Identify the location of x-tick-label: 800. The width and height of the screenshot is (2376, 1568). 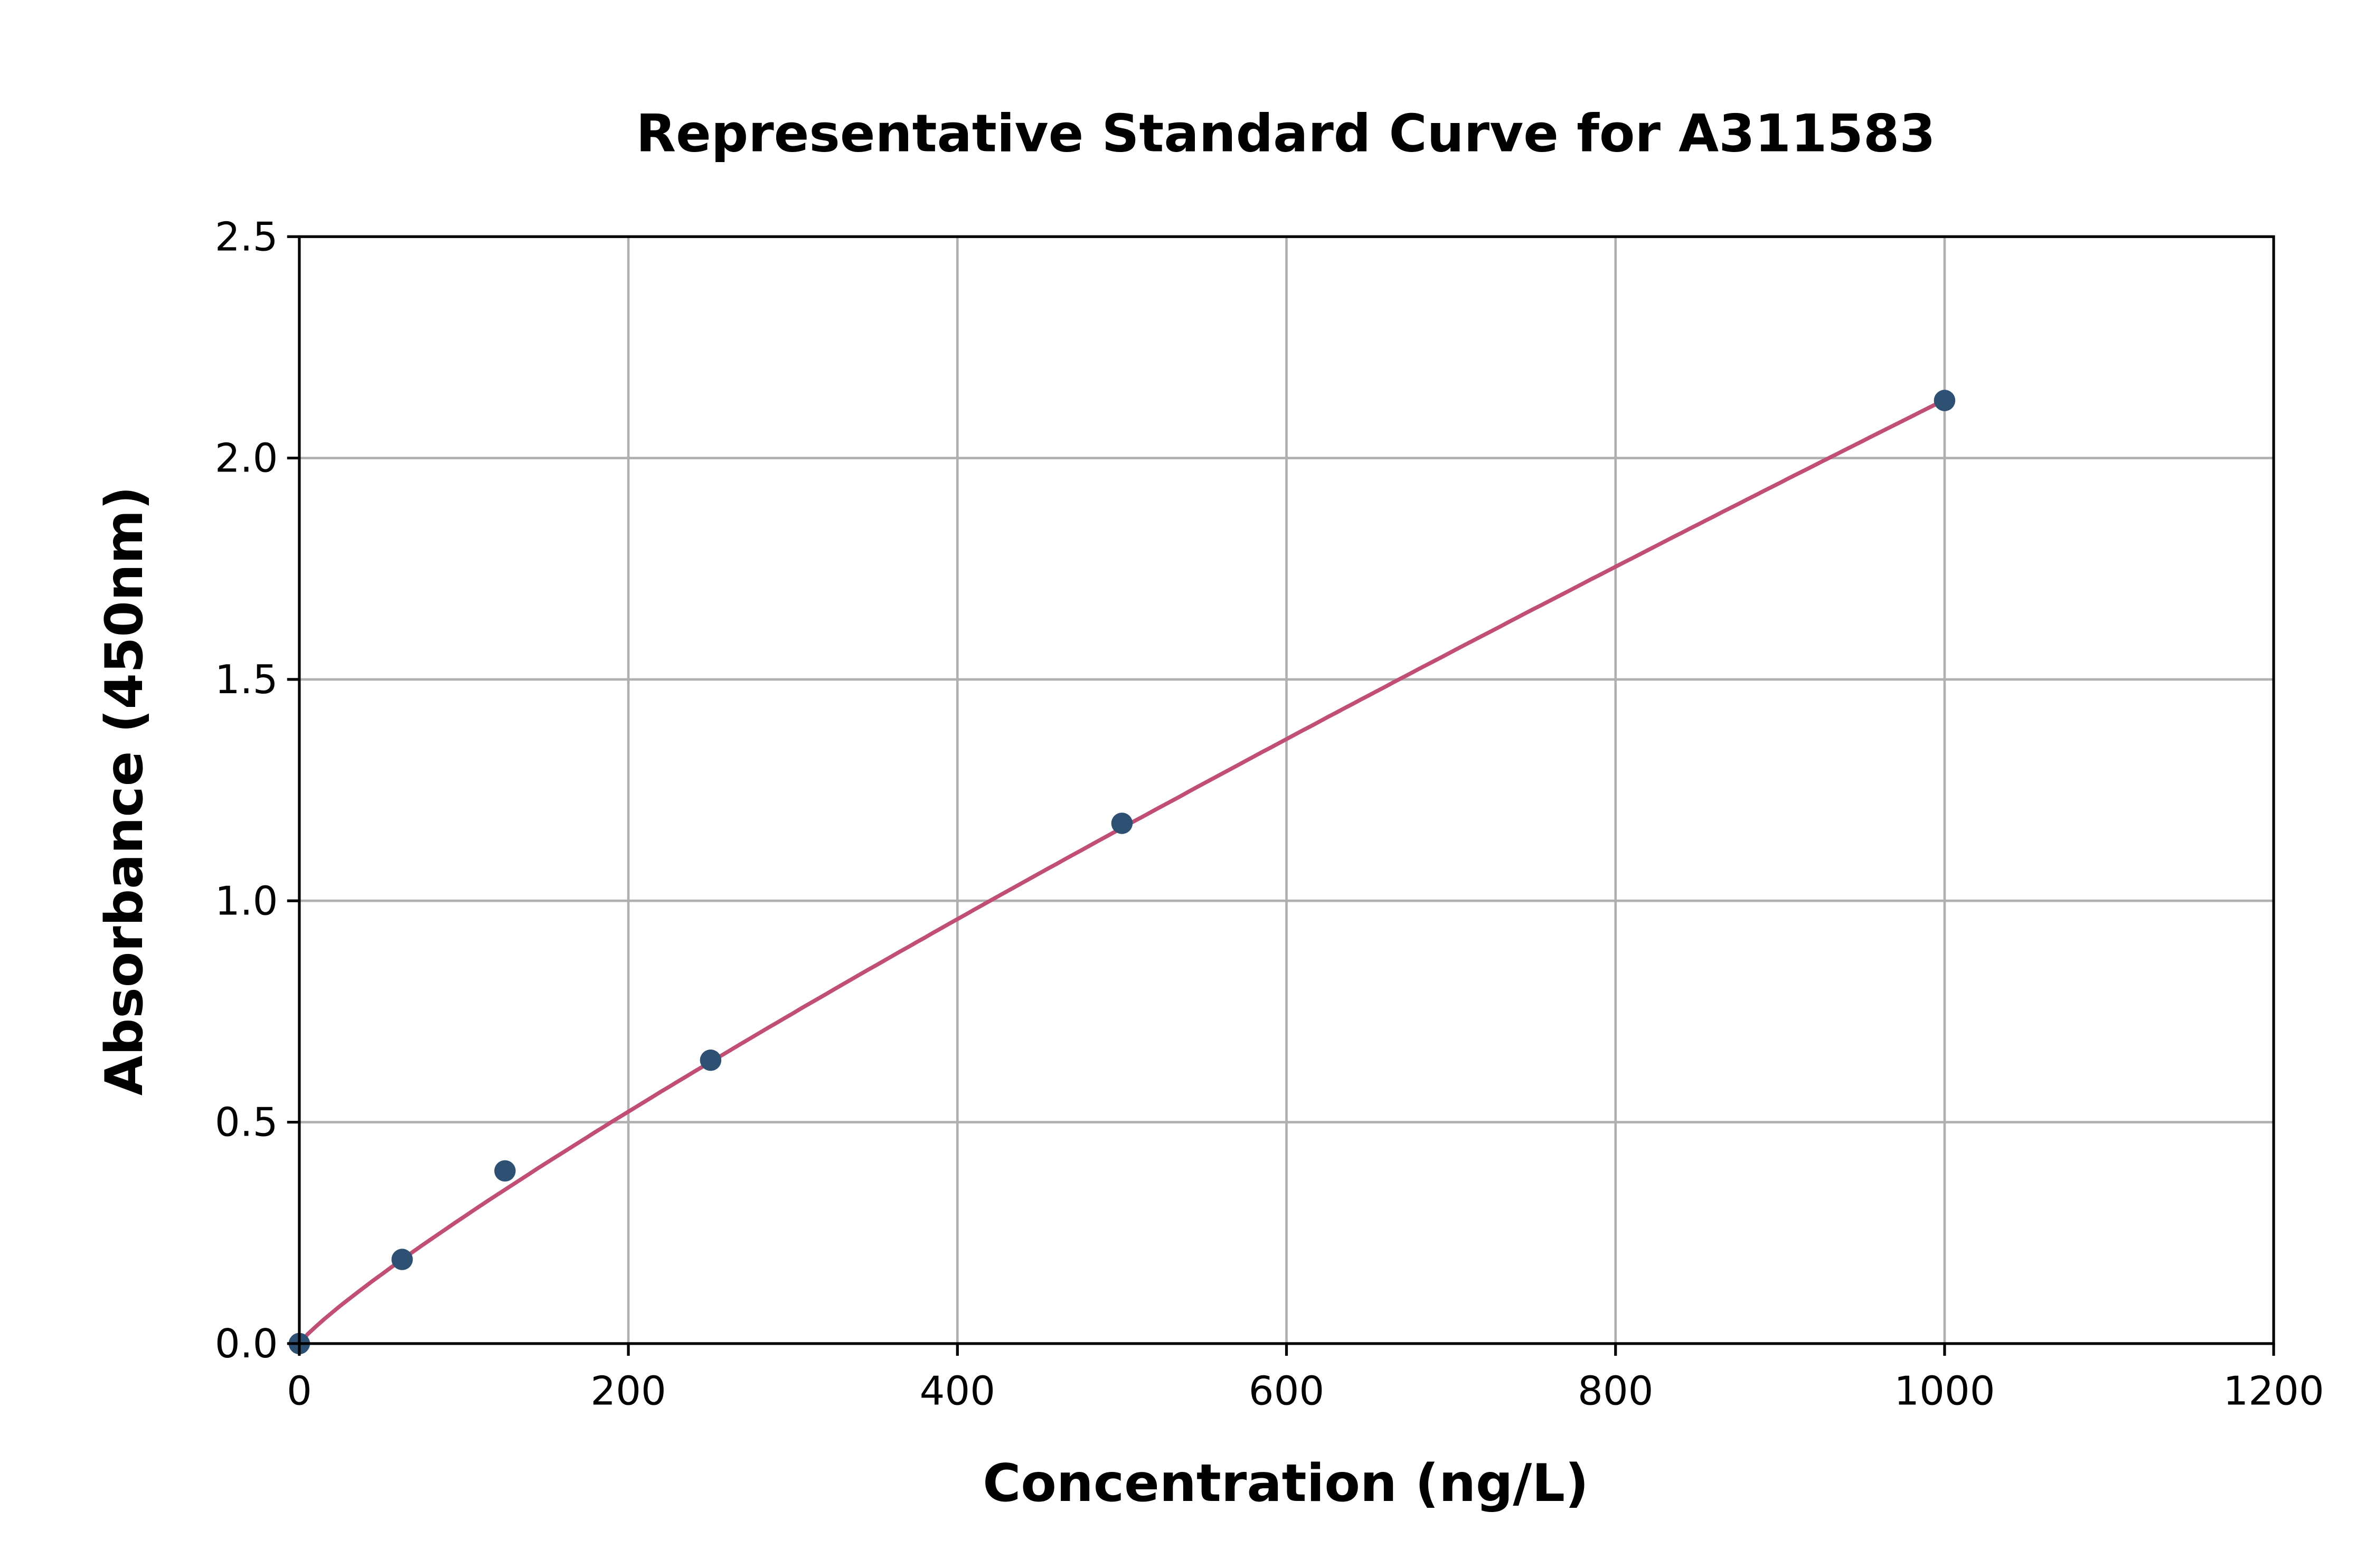
(1616, 1391).